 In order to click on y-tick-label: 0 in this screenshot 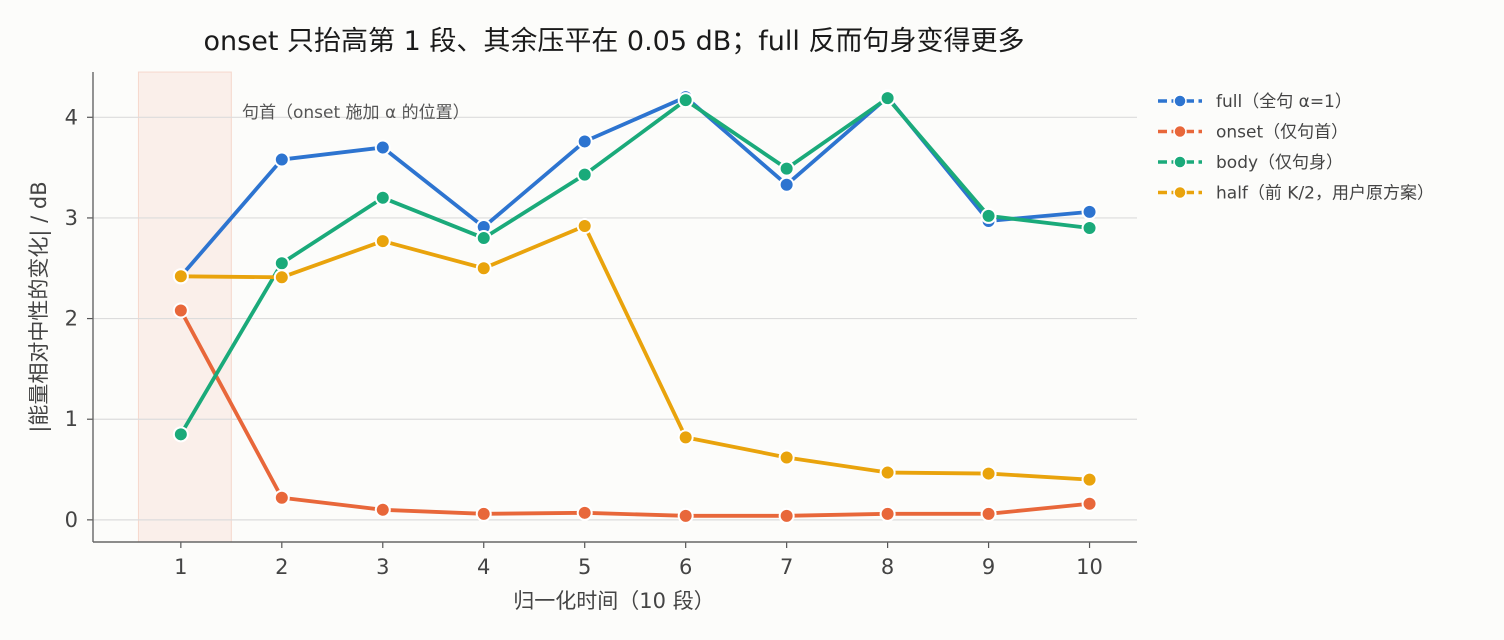, I will do `click(71, 520)`.